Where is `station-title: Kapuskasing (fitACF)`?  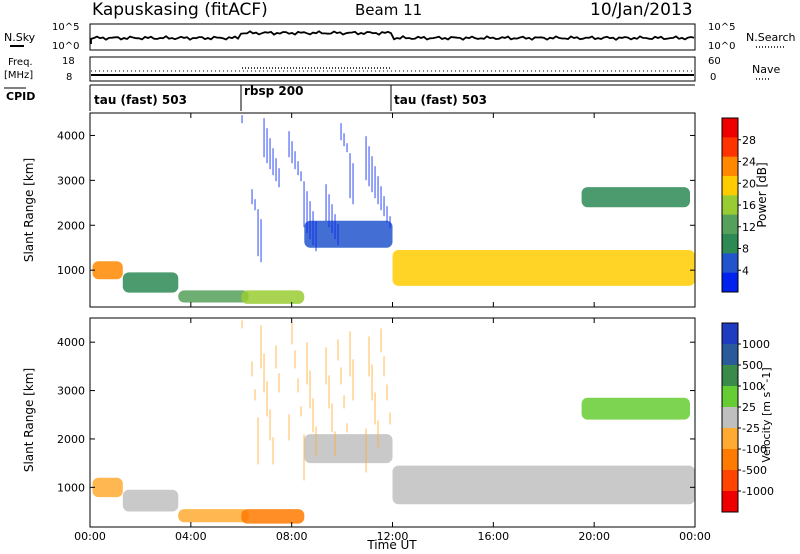 station-title: Kapuskasing (fitACF) is located at coordinates (180, 10).